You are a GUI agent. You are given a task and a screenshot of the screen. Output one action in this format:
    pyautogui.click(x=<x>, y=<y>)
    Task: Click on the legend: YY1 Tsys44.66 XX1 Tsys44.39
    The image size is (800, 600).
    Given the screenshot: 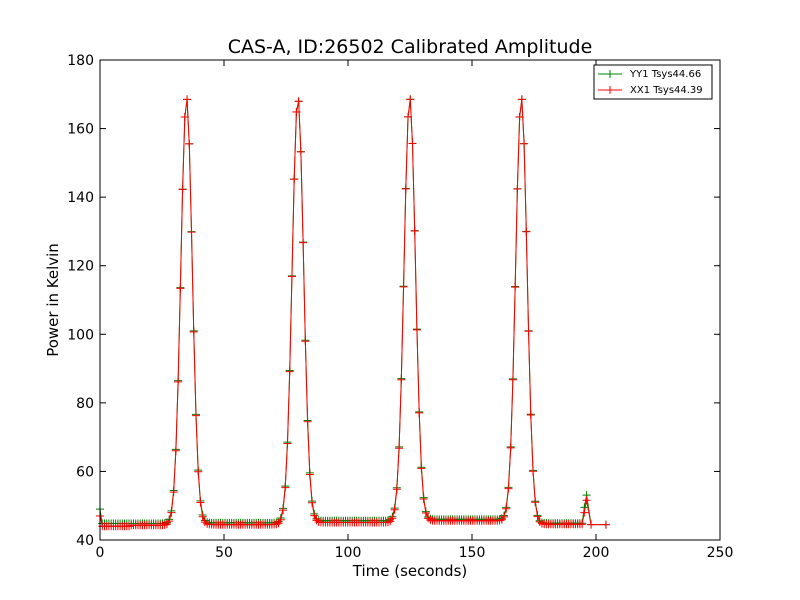 What is the action you would take?
    pyautogui.click(x=653, y=82)
    